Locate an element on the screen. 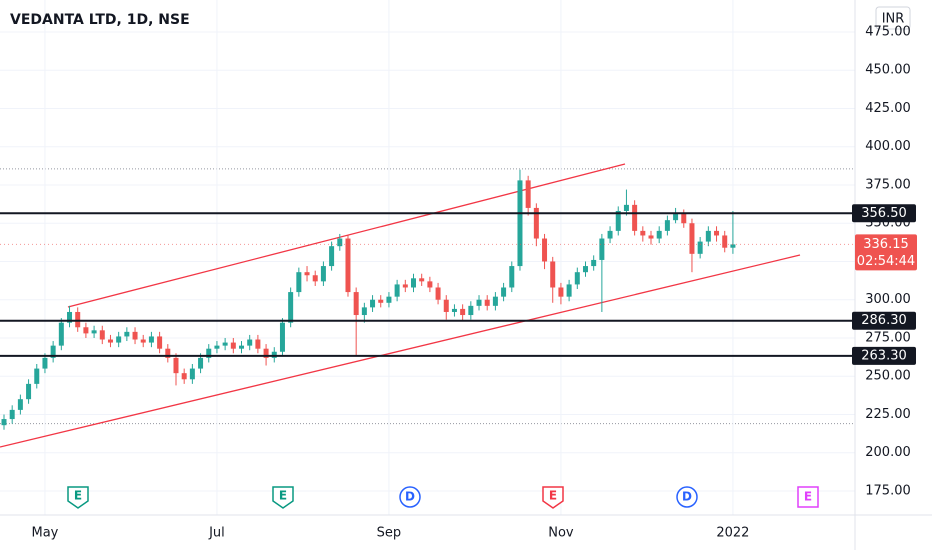  y-tick-label: 200.00 is located at coordinates (888, 452).